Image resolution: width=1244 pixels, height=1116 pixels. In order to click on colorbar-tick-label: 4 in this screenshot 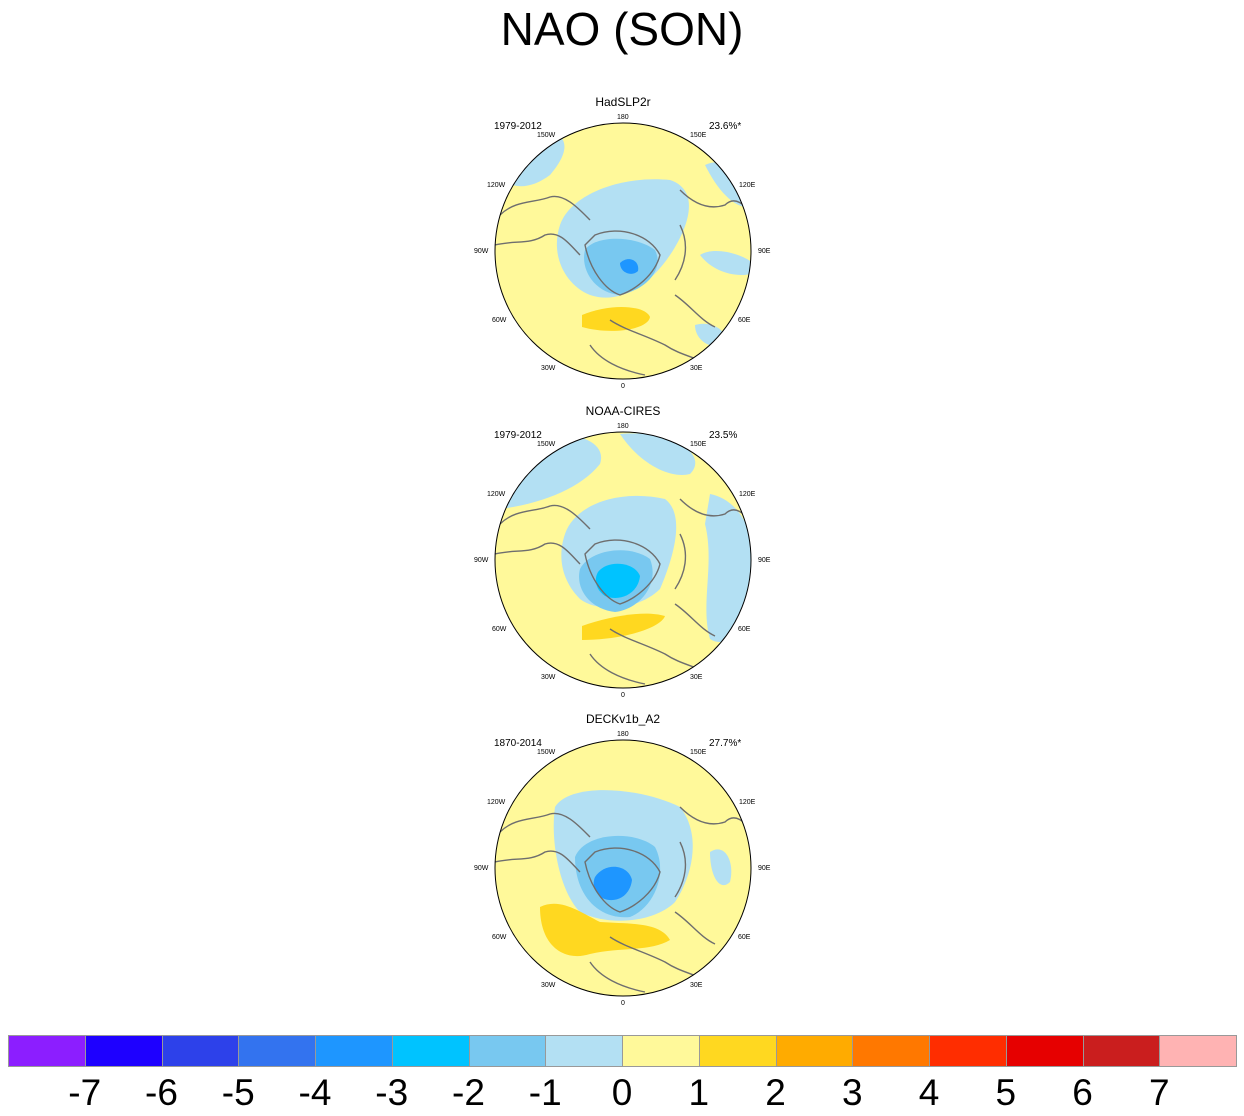, I will do `click(929, 1092)`.